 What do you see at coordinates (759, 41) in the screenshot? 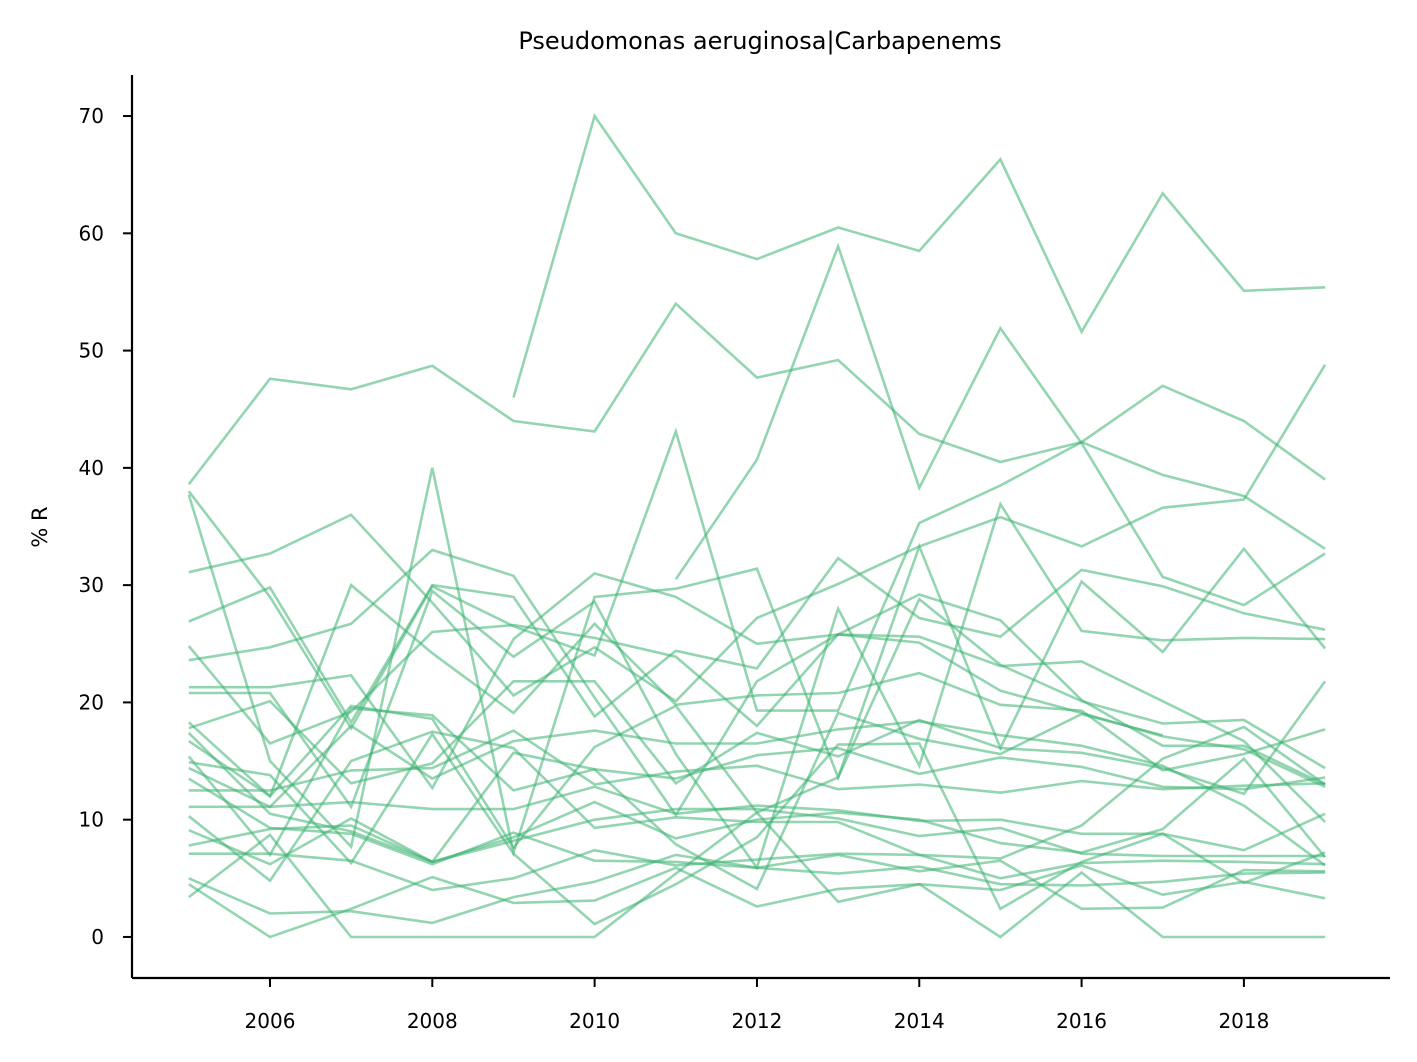
I see `chart-title: Pseudomonas aeruginosa|Carbapenems` at bounding box center [759, 41].